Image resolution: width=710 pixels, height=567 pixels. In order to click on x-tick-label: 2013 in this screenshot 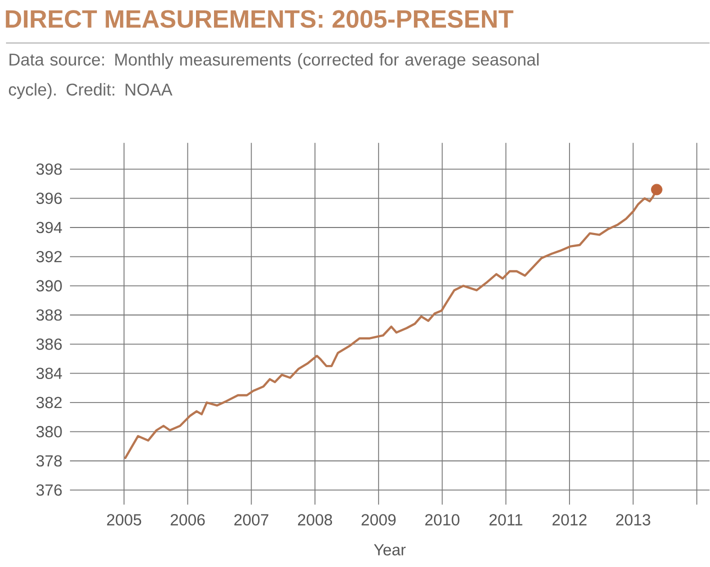, I will do `click(633, 520)`.